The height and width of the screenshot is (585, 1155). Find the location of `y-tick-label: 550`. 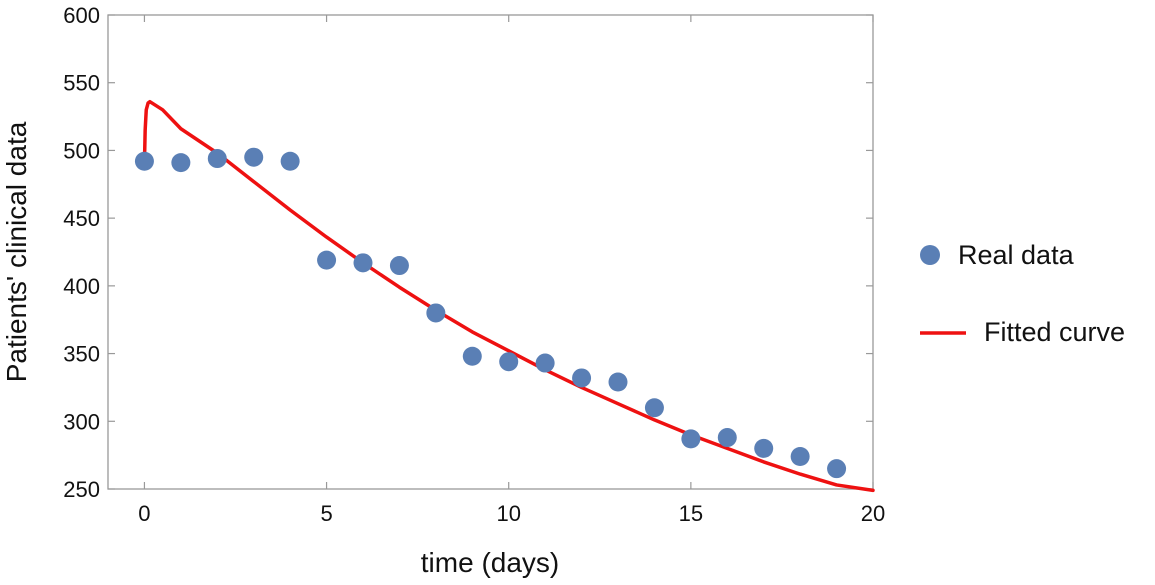

y-tick-label: 550 is located at coordinates (81, 83).